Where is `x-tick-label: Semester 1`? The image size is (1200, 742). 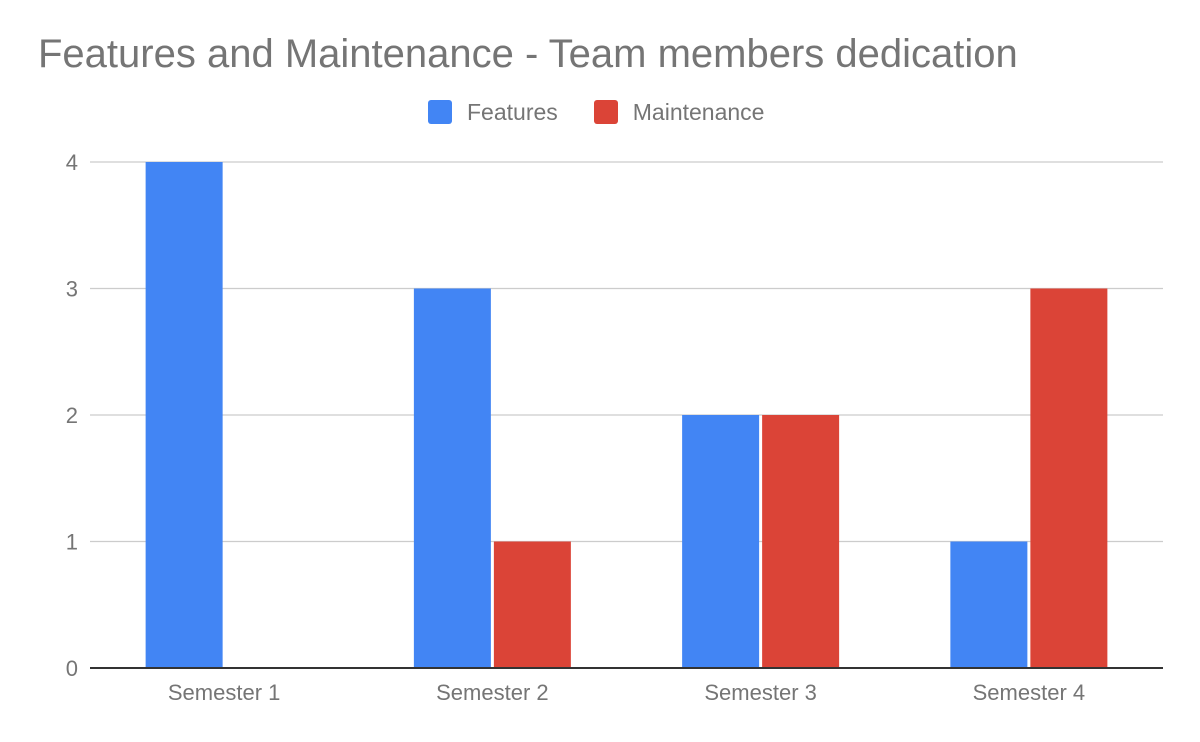
x-tick-label: Semester 1 is located at coordinates (224, 692).